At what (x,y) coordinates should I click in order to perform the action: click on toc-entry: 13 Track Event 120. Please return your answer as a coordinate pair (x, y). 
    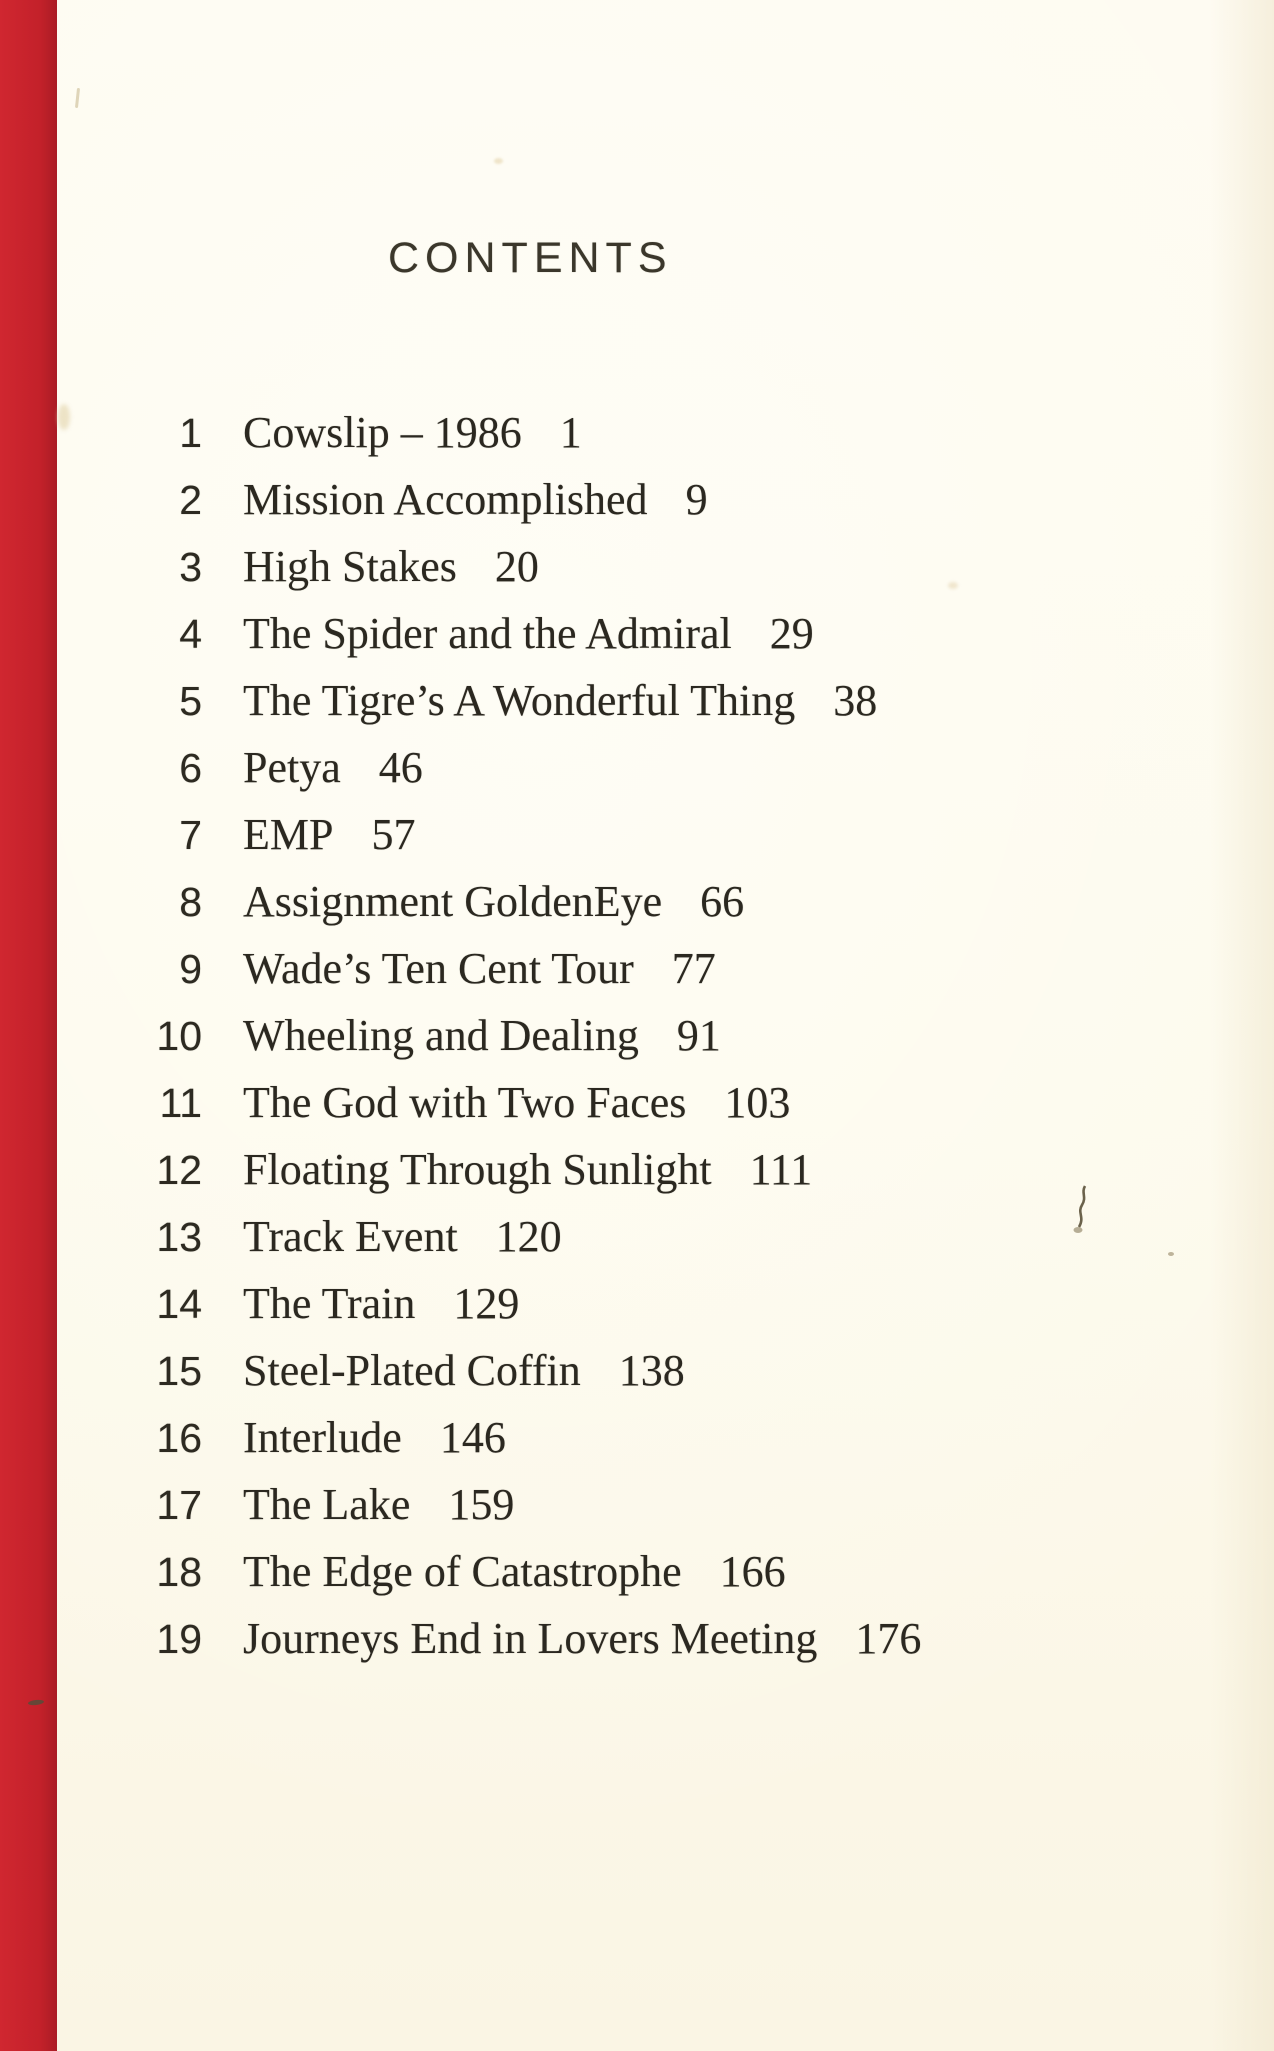
    Looking at the image, I should click on (519, 1236).